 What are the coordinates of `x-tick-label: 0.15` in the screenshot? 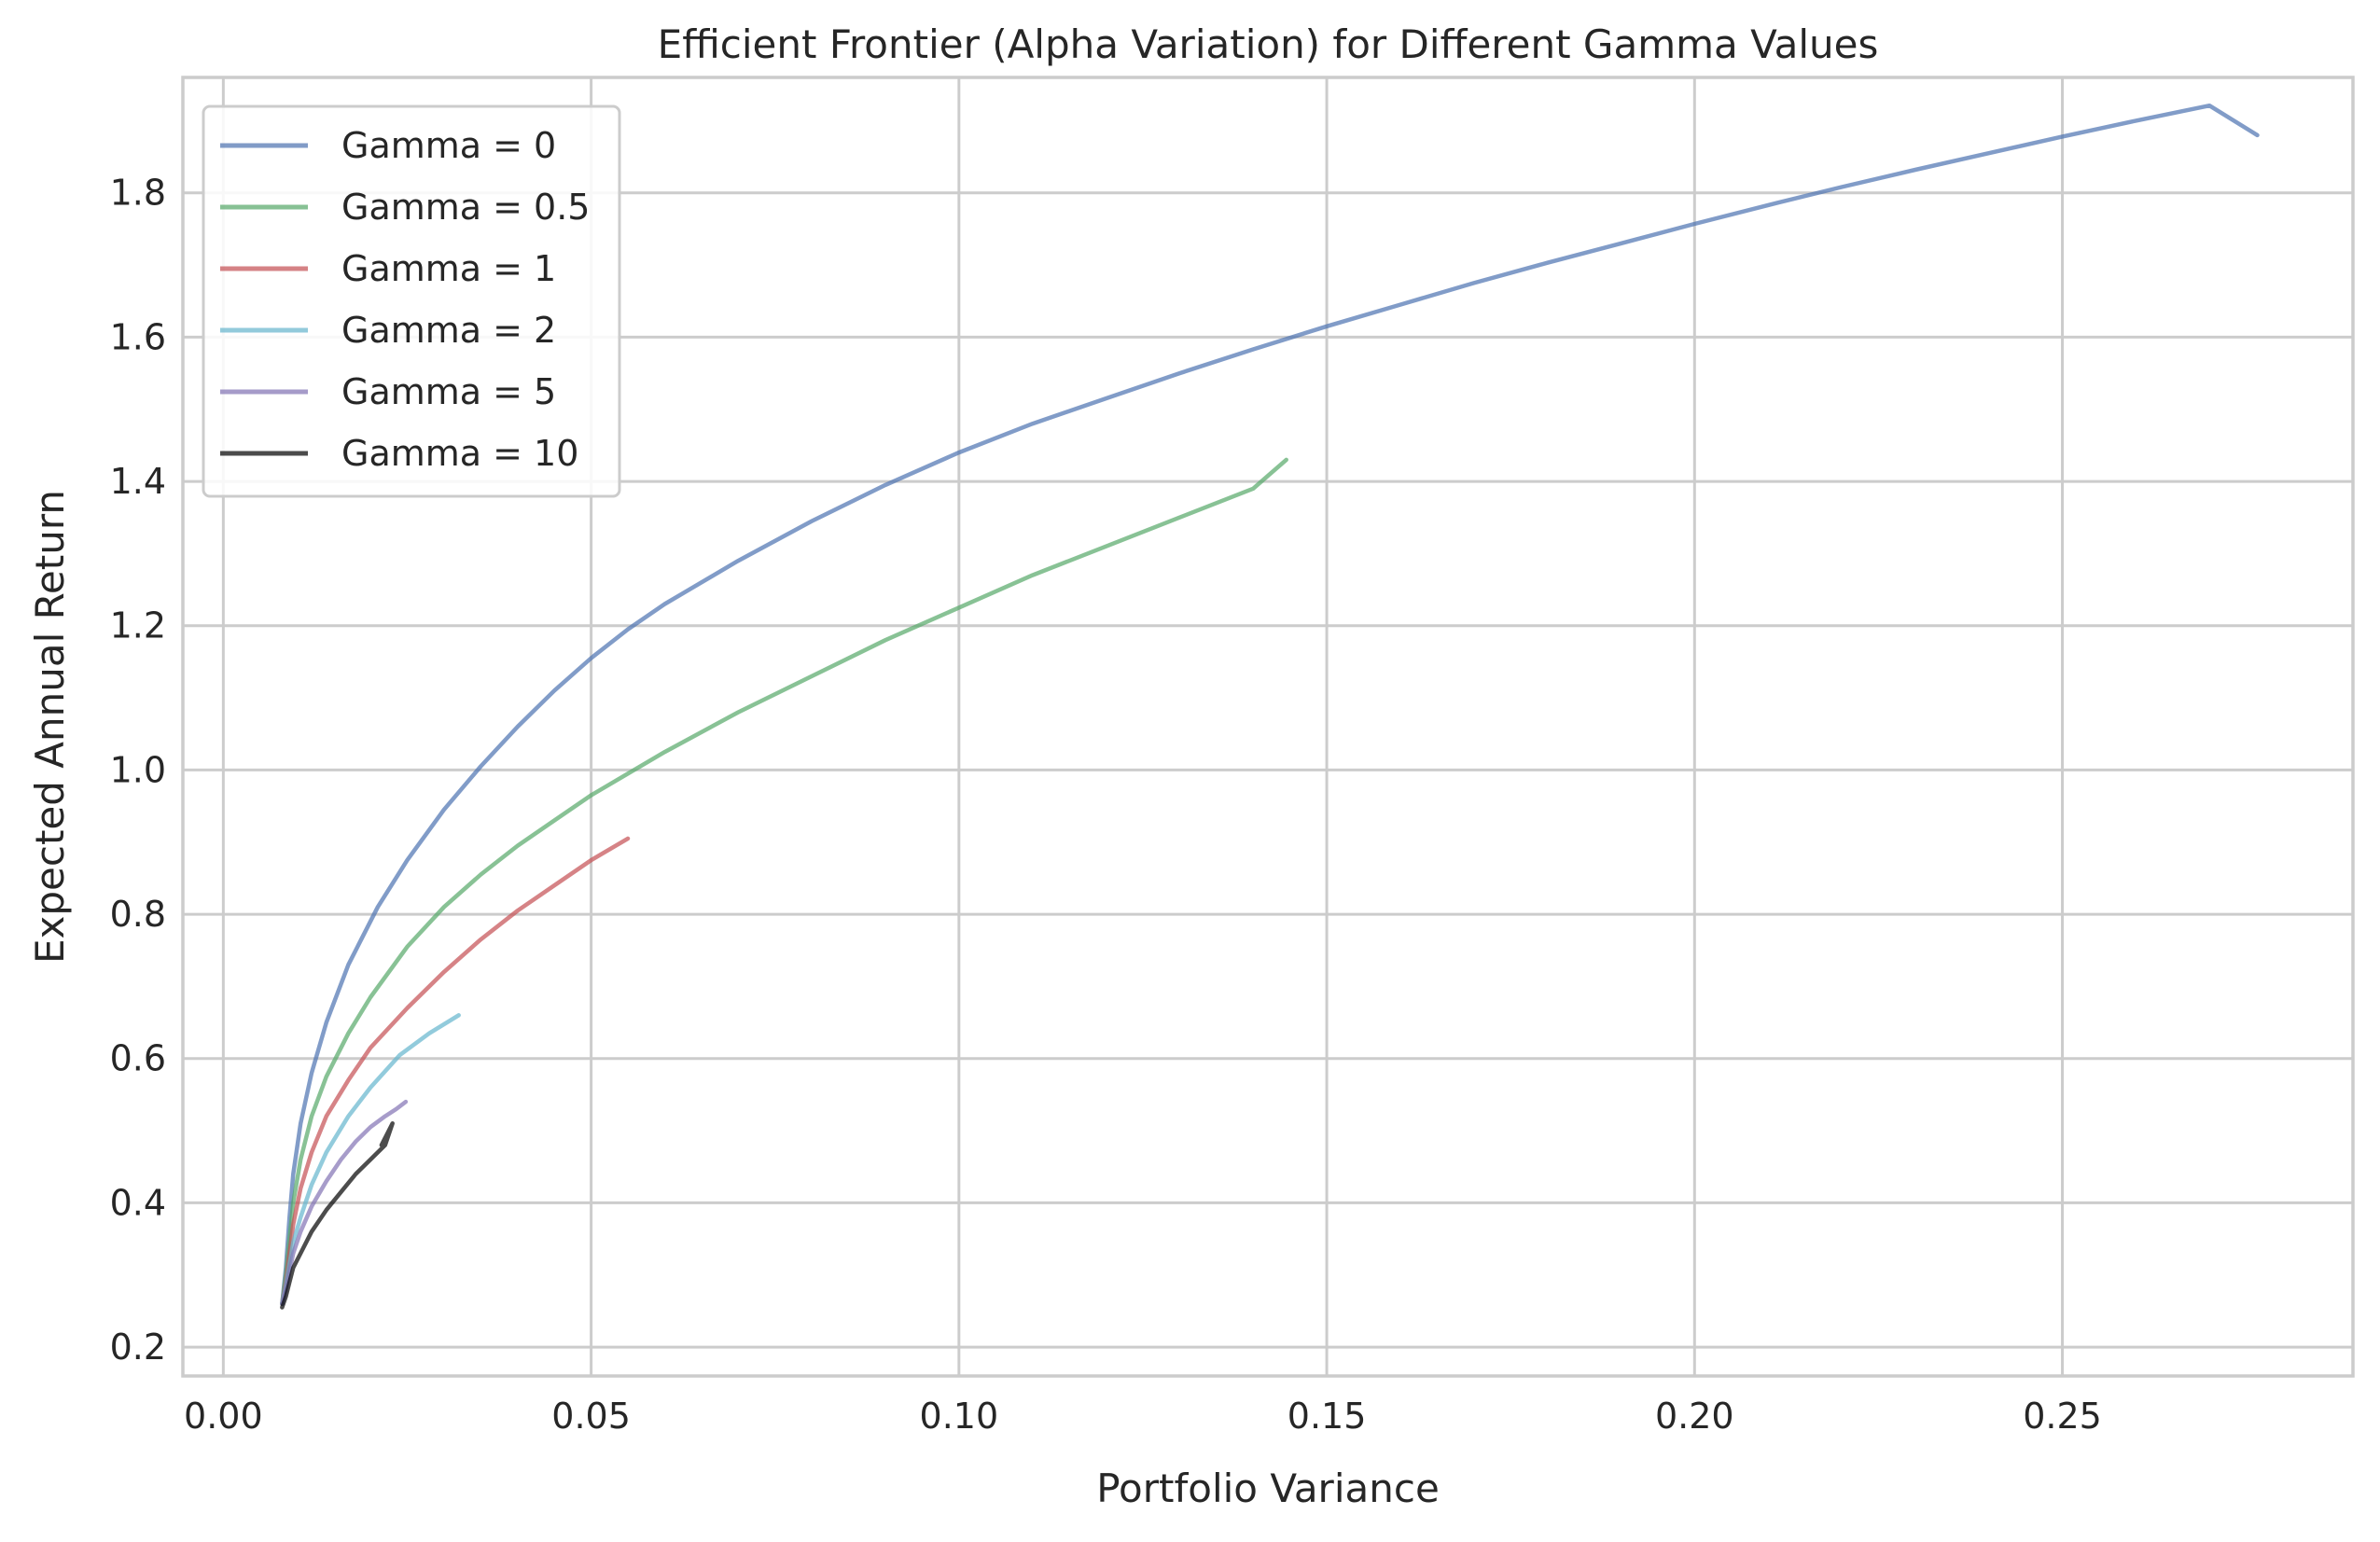 It's located at (1327, 1416).